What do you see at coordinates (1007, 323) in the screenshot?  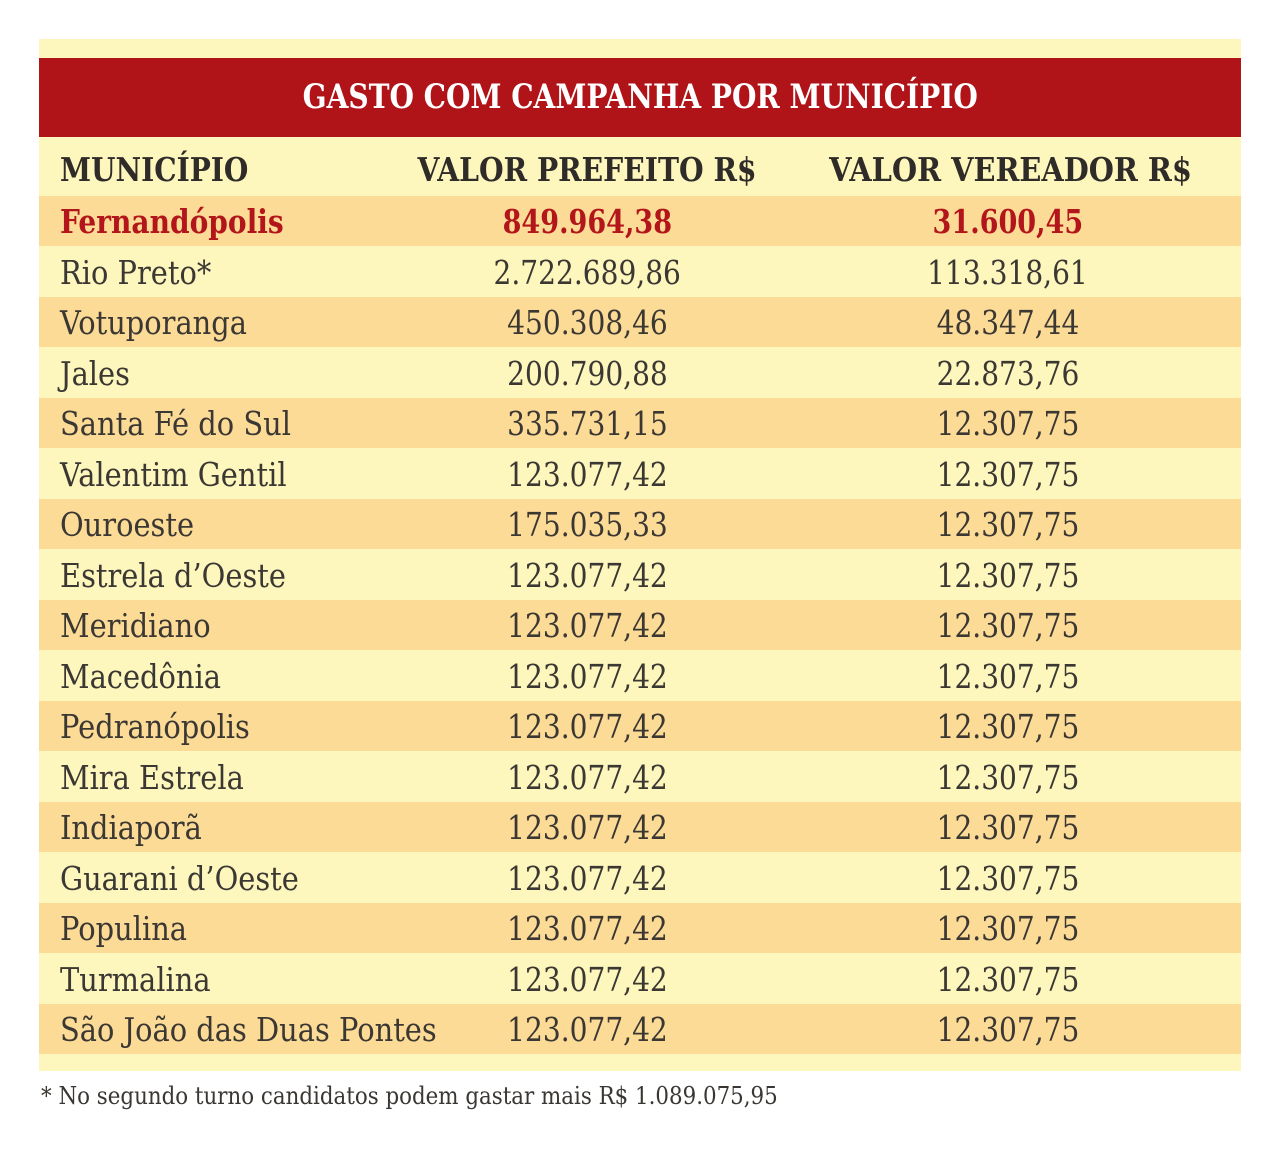 I see `cell-valor-vereador: 48.347,44` at bounding box center [1007, 323].